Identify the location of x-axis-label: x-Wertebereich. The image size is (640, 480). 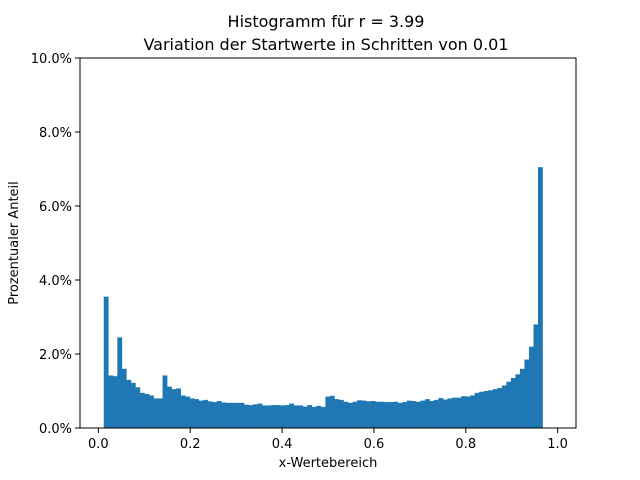
(328, 463).